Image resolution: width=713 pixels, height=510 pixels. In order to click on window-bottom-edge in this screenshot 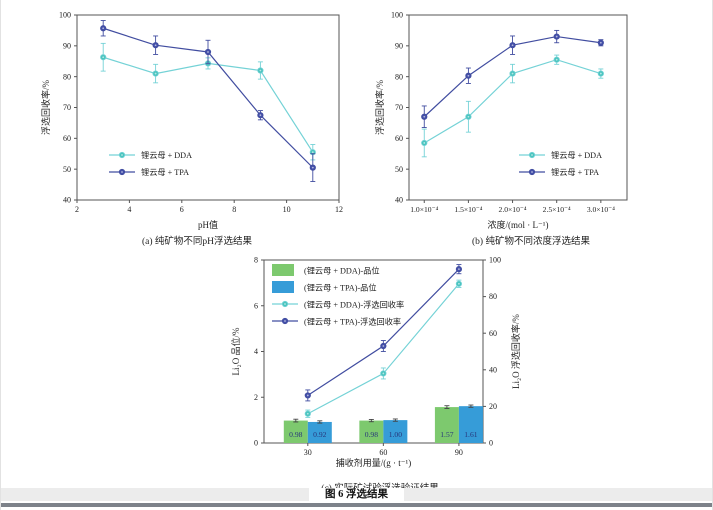, I will do `click(356, 505)`.